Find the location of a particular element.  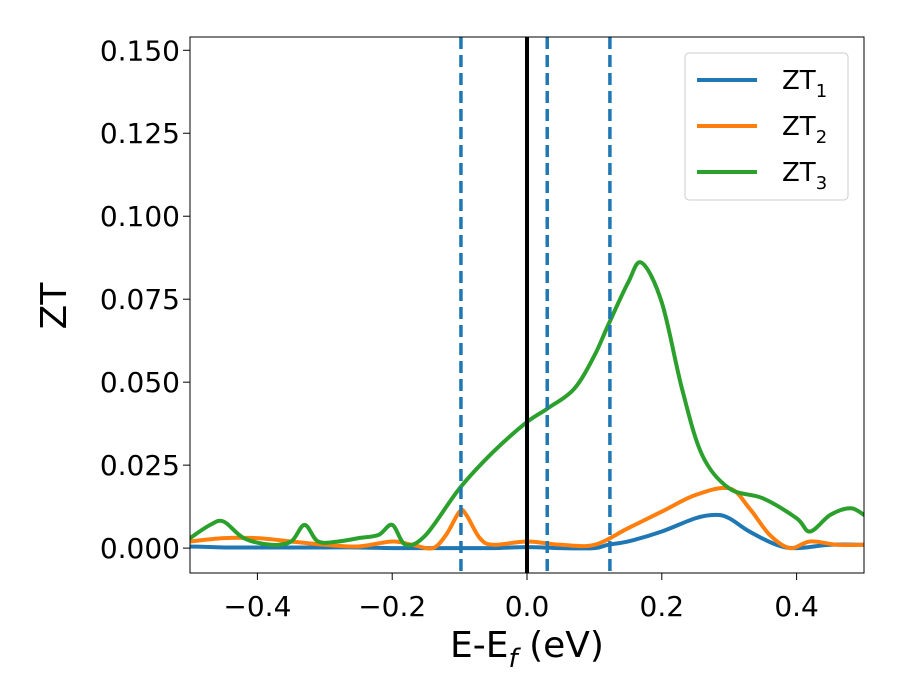

y-axis-ticks: 0.000 0.025 0.050 0.075 0.100 0.125 0.150 is located at coordinates (145, 299).